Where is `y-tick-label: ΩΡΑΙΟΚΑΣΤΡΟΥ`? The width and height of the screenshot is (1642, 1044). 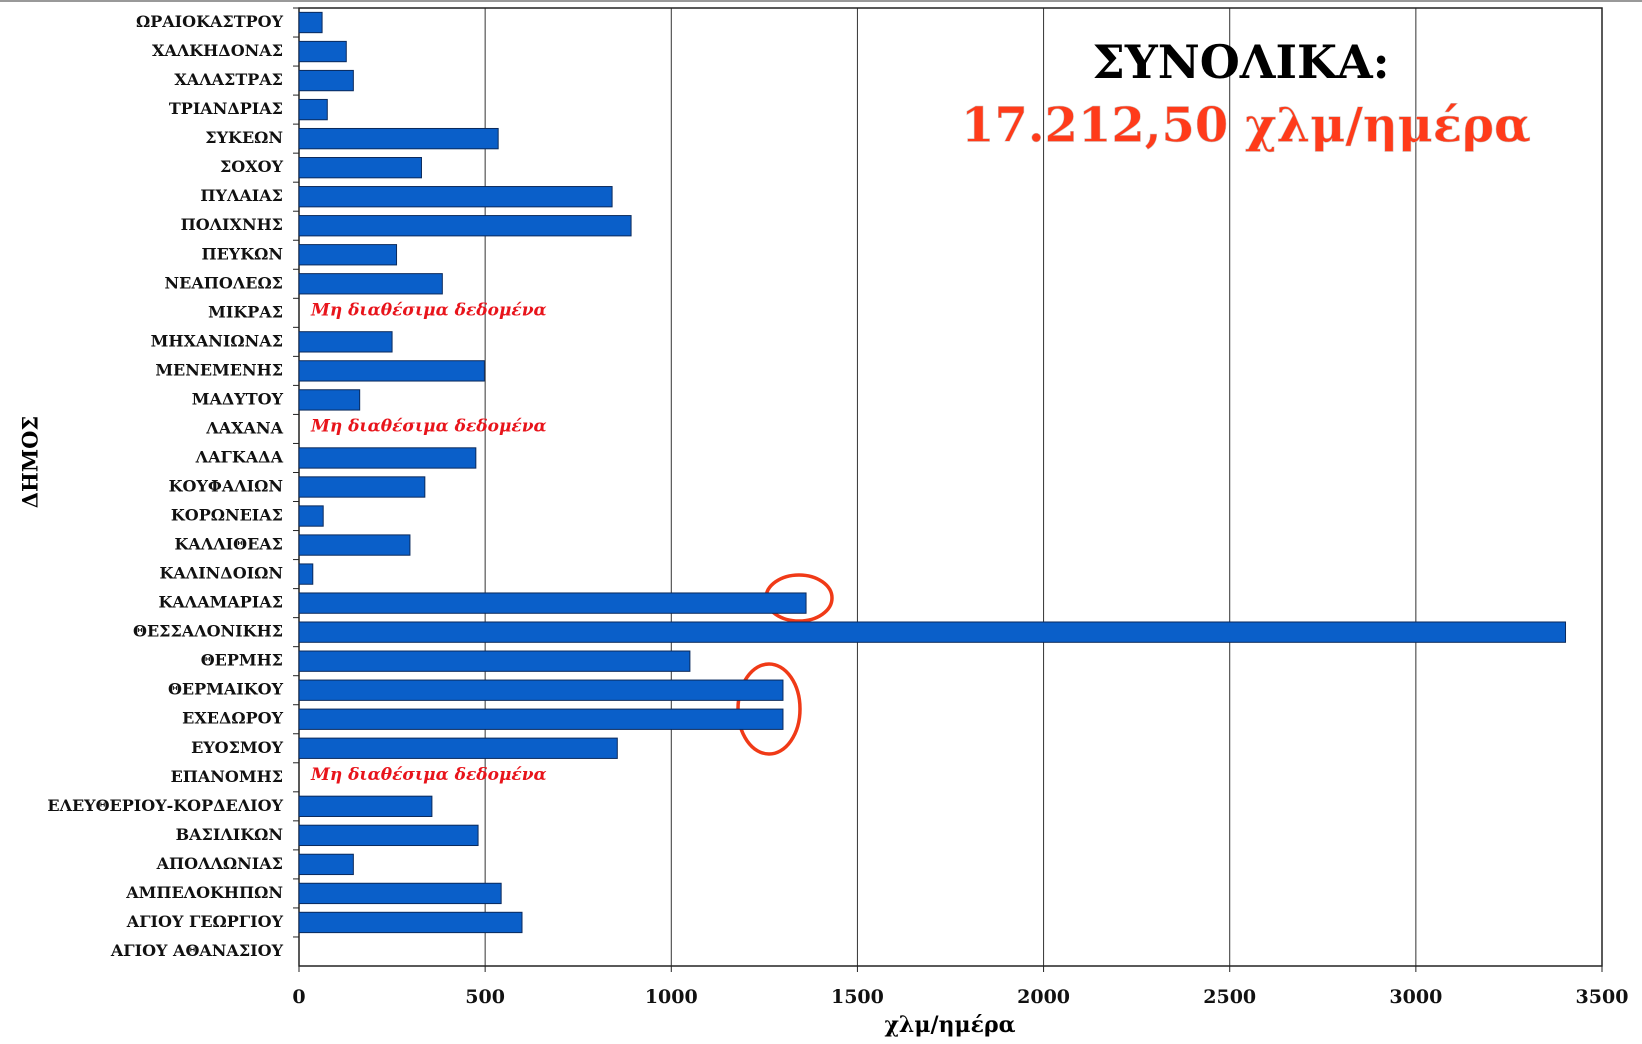
y-tick-label: ΩΡΑΙΟΚΑΣΤΡΟΥ is located at coordinates (210, 21).